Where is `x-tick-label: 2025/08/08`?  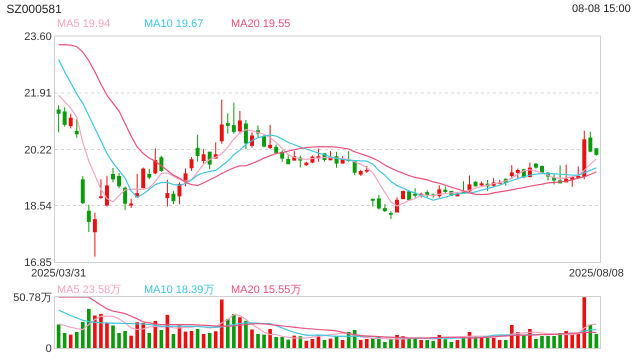
x-tick-label: 2025/08/08 is located at coordinates (596, 273).